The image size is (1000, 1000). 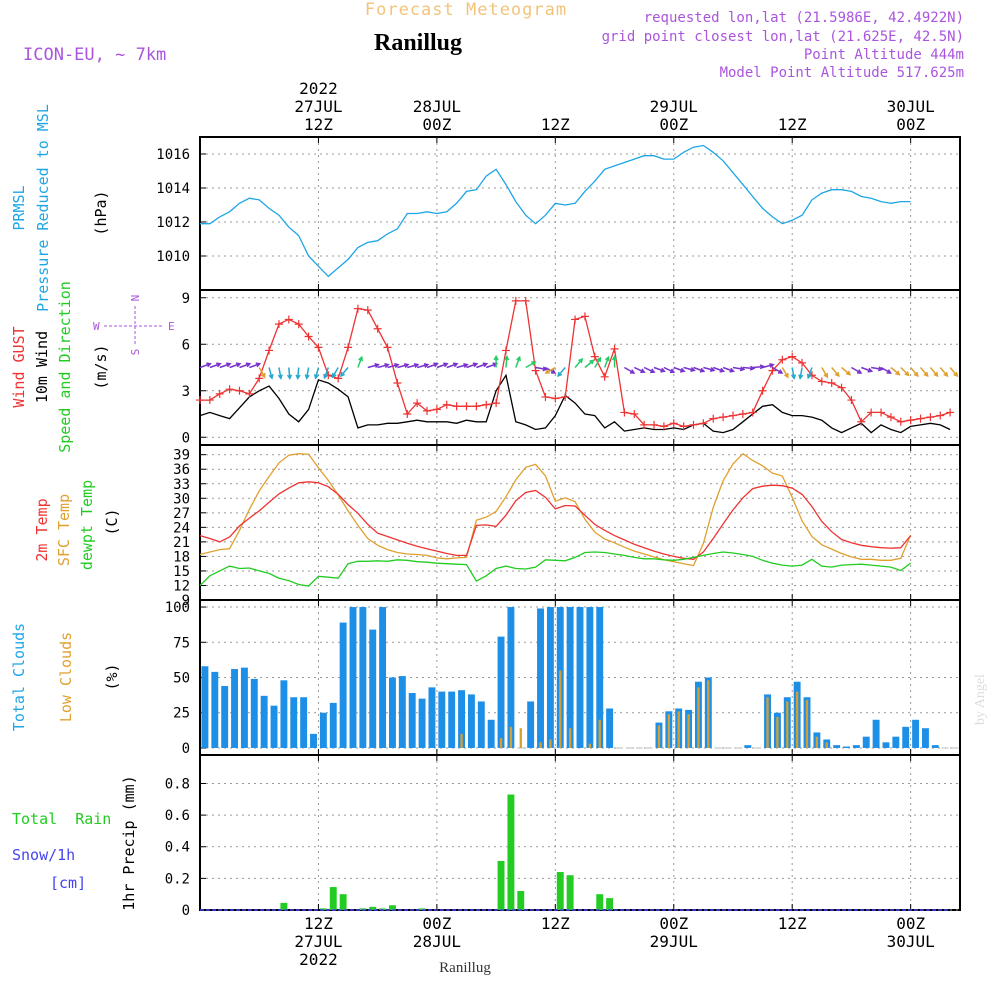 I want to click on temperature-y-tick-label: 12, so click(x=181, y=586).